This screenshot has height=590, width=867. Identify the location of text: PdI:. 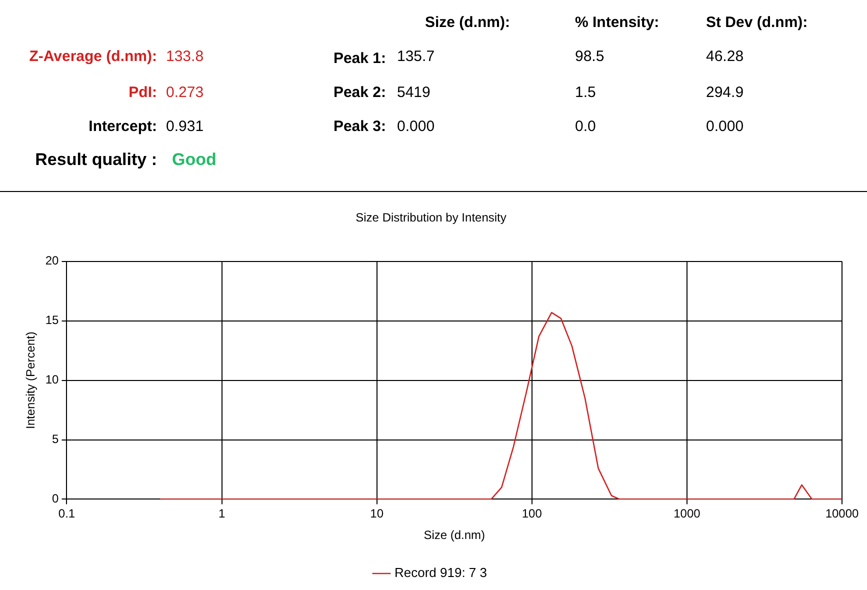
(142, 93).